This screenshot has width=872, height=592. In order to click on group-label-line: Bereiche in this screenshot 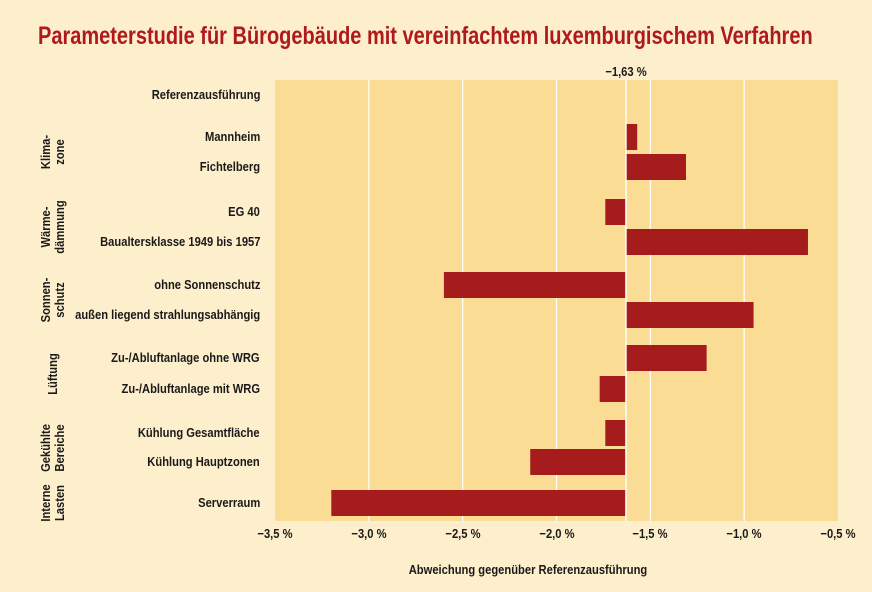, I will do `click(59, 447)`.